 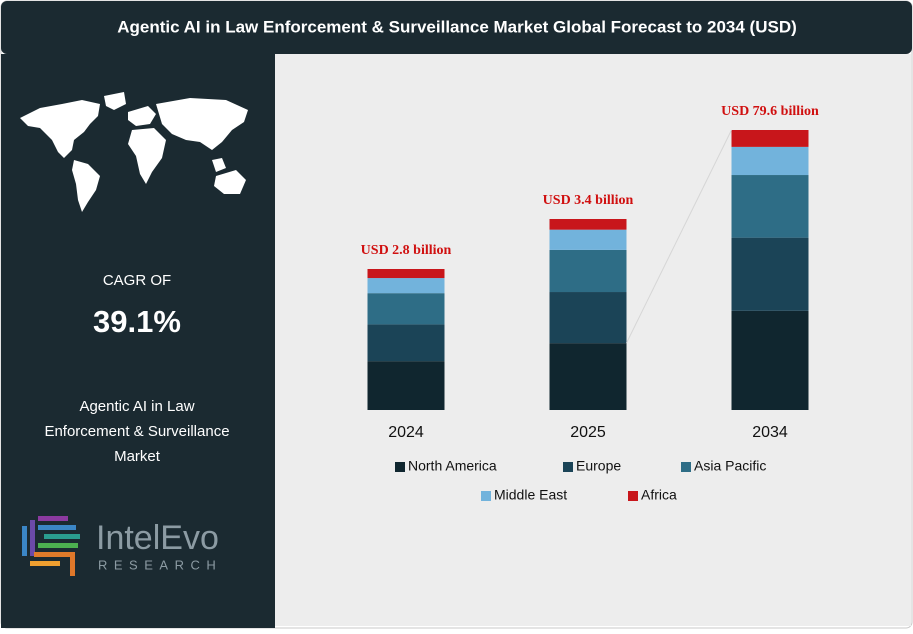 I want to click on x-tick-label: 2034, so click(x=770, y=432).